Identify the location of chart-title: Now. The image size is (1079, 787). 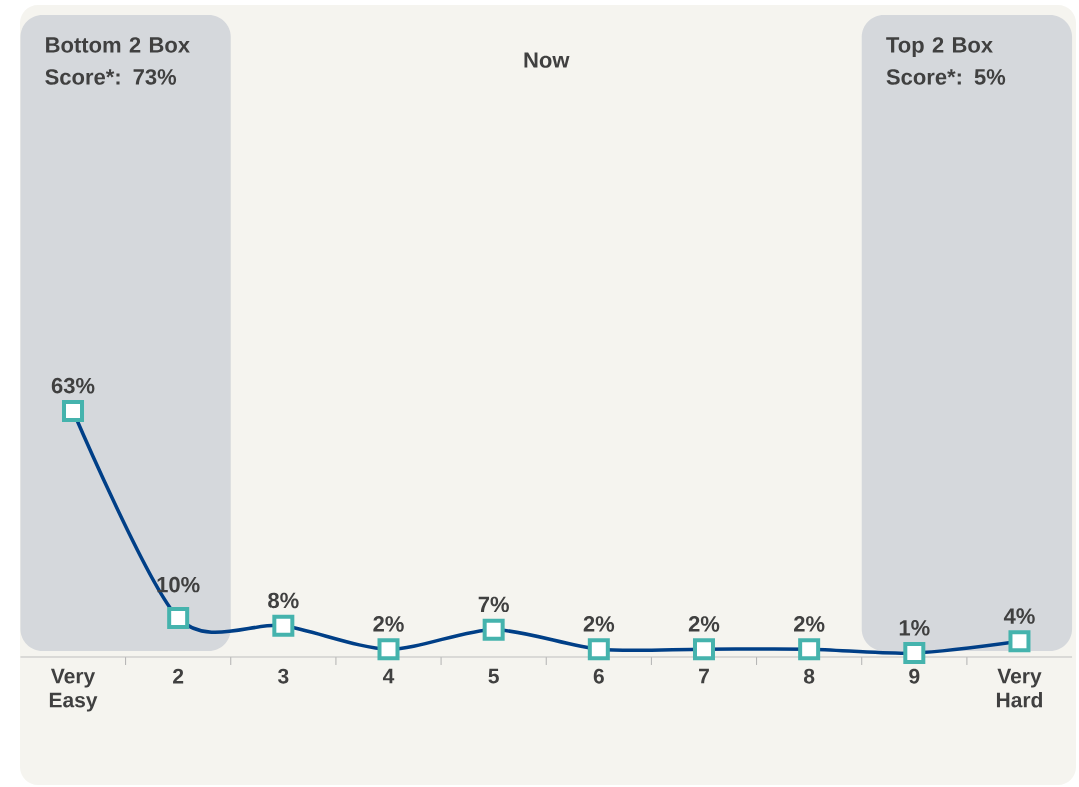
(547, 60).